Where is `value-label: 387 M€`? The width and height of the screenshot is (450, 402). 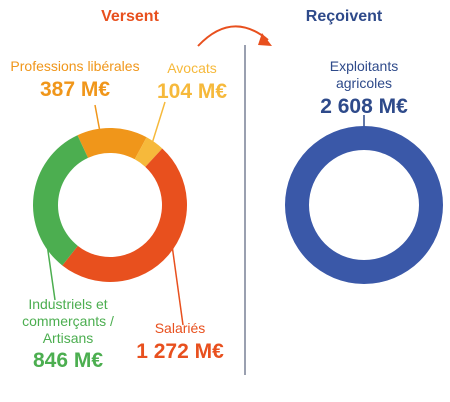
value-label: 387 M€ is located at coordinates (75, 89).